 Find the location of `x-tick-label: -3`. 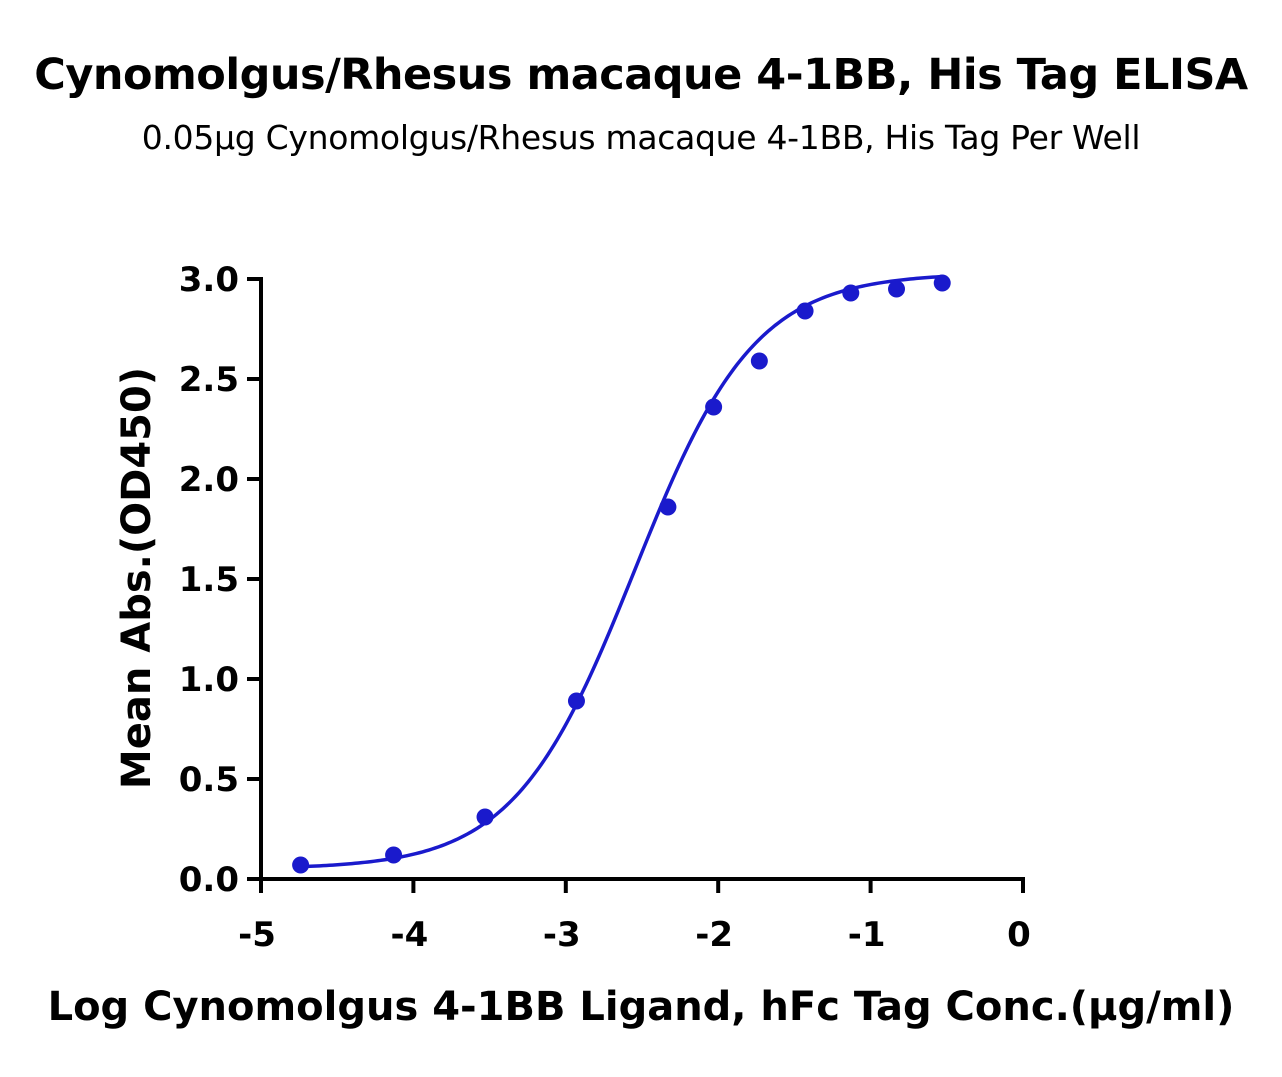

x-tick-label: -3 is located at coordinates (562, 935).